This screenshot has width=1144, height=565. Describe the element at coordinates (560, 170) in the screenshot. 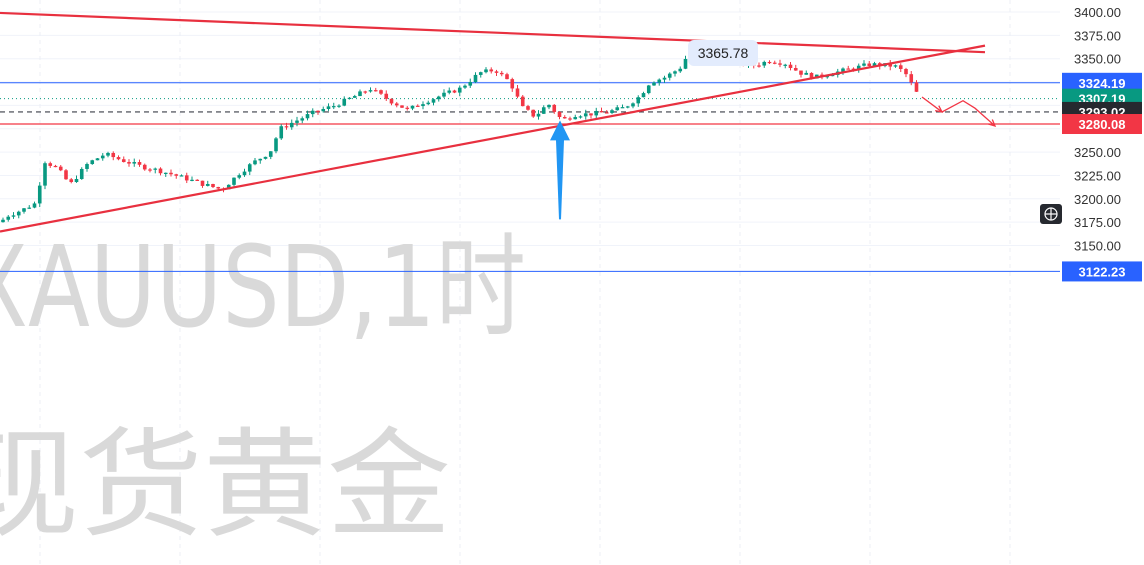

I see `support-arrow-icon` at that location.